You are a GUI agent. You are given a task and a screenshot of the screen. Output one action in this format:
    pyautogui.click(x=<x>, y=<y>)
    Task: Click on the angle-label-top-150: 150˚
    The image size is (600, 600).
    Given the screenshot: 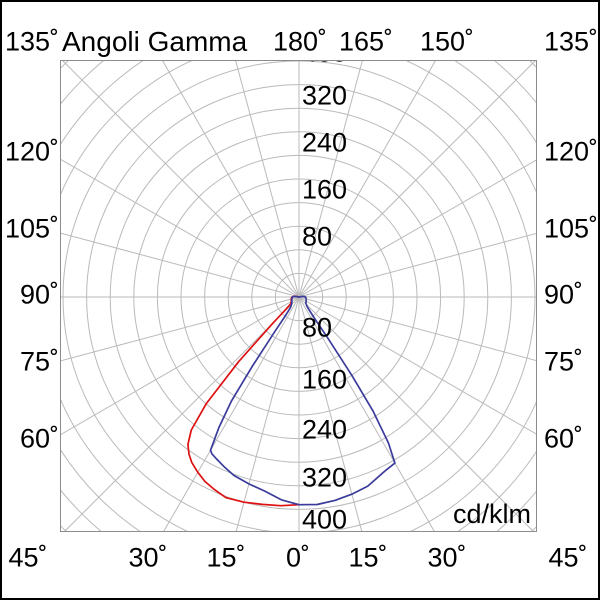 What is the action you would take?
    pyautogui.click(x=447, y=41)
    